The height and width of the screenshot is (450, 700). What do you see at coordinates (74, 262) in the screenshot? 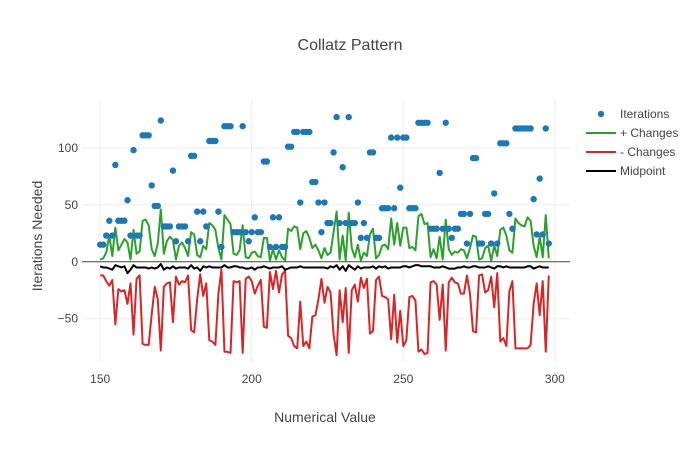
I see `y-tick-label: 0` at bounding box center [74, 262].